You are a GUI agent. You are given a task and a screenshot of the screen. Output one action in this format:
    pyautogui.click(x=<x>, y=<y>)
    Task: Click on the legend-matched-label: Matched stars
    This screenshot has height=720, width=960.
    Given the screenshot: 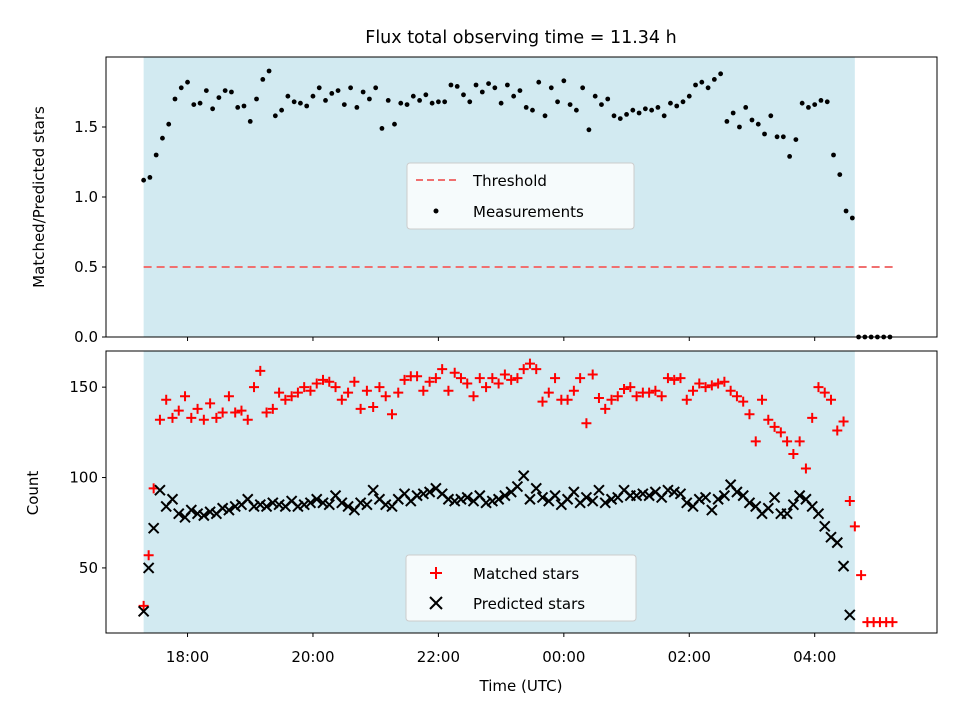 What is the action you would take?
    pyautogui.click(x=526, y=574)
    